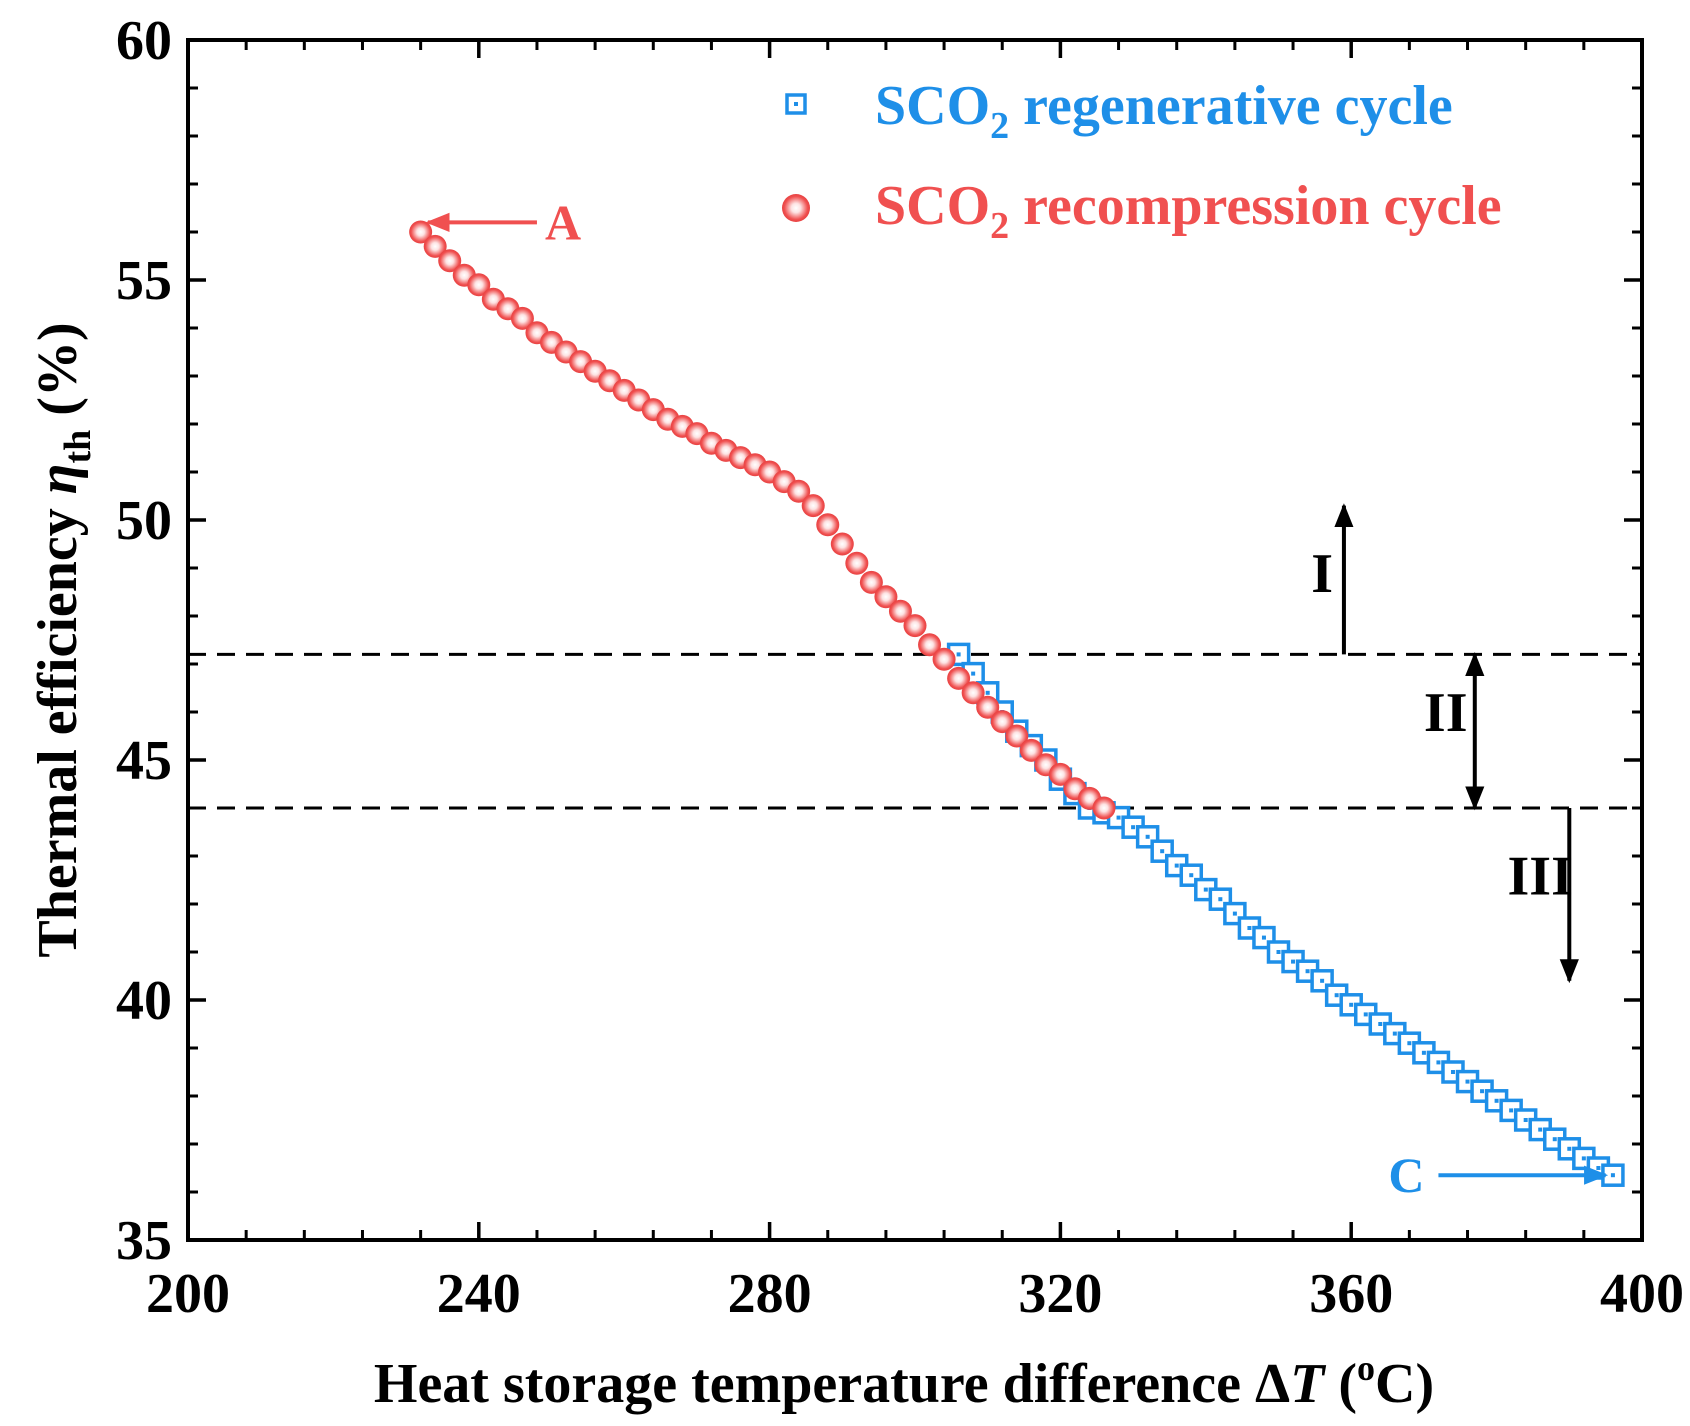  I want to click on y-tick-label: 40, so click(144, 1001).